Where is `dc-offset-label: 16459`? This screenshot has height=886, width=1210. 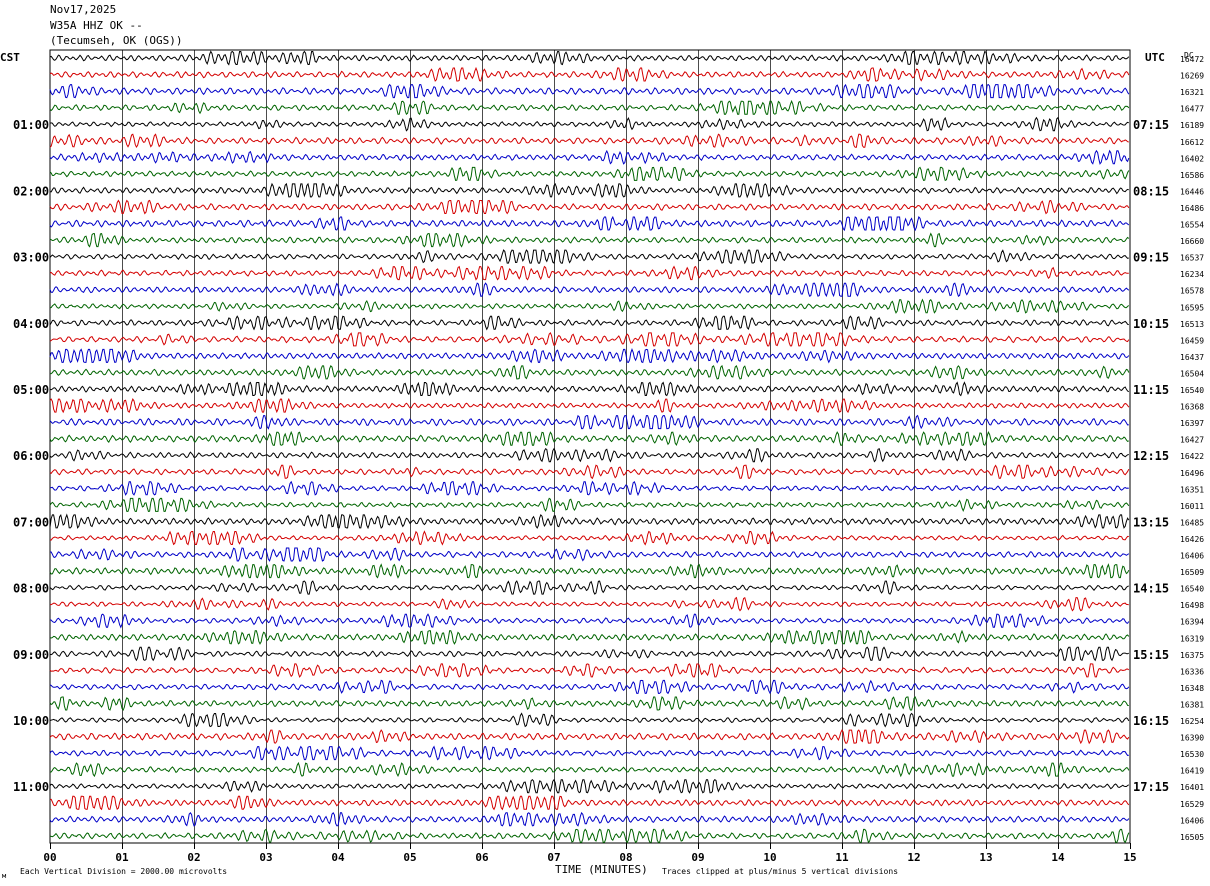 dc-offset-label: 16459 is located at coordinates (1192, 340).